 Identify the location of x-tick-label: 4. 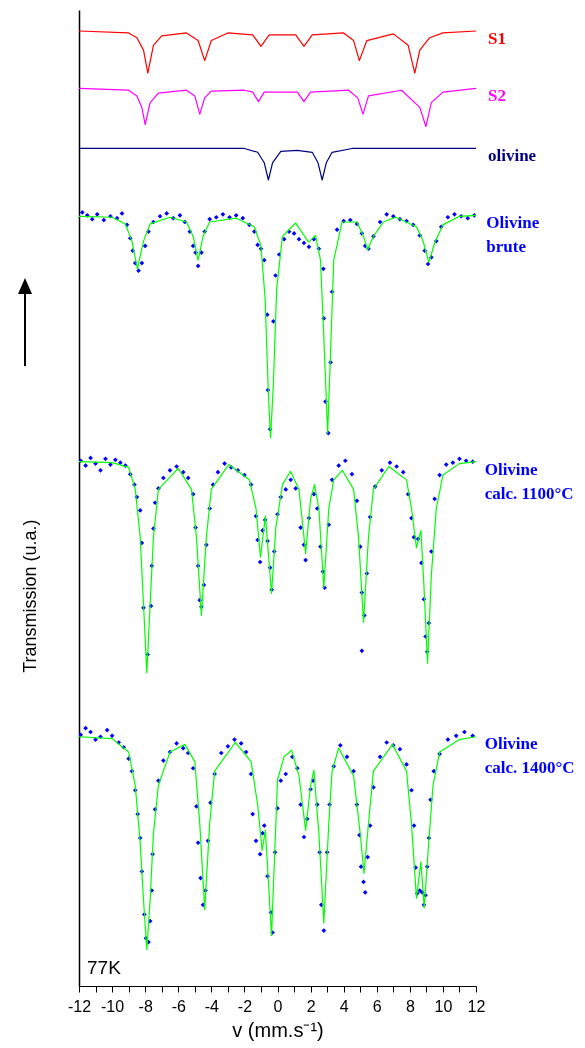
(344, 1006).